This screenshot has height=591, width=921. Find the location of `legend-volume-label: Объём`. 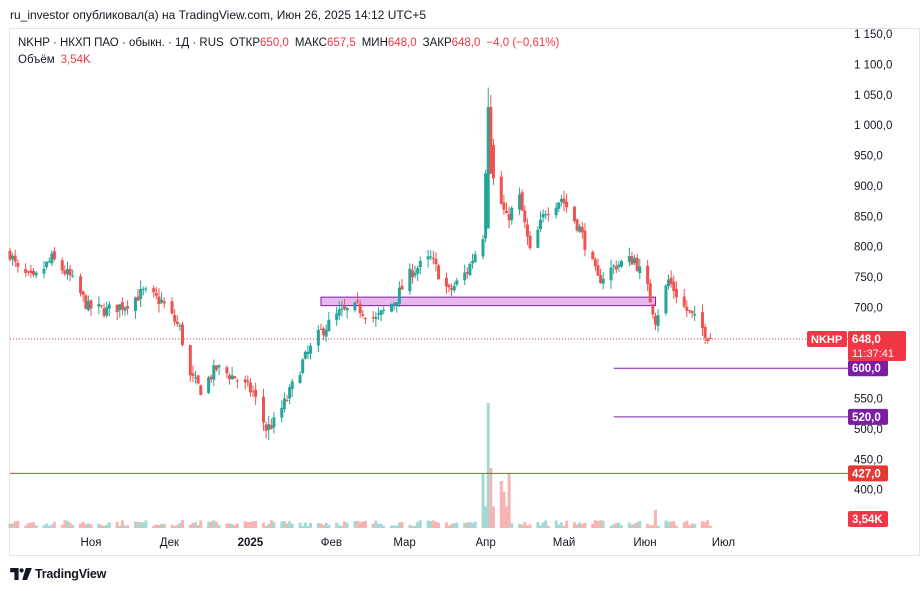

legend-volume-label: Объём is located at coordinates (36, 60).